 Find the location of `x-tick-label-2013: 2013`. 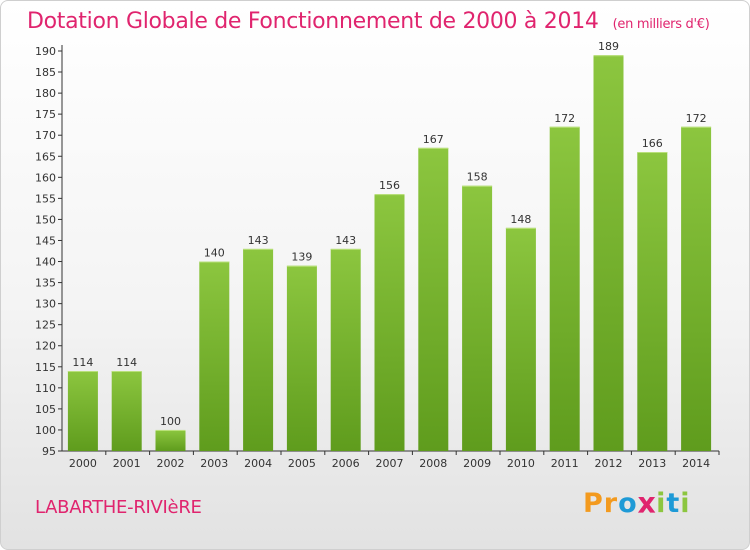

x-tick-label-2013: 2013 is located at coordinates (652, 463).